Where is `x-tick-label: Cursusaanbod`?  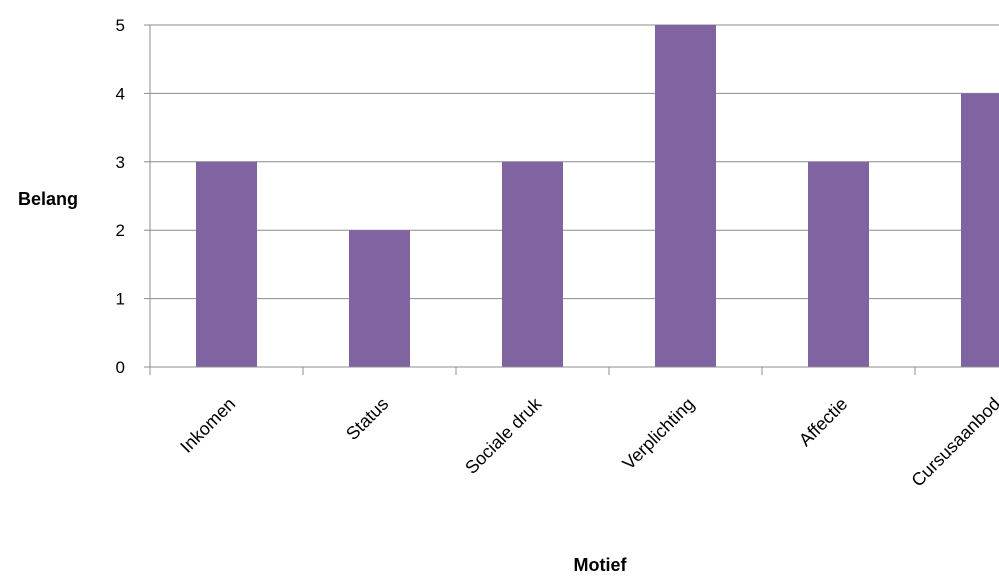 x-tick-label: Cursusaanbod is located at coordinates (953, 442).